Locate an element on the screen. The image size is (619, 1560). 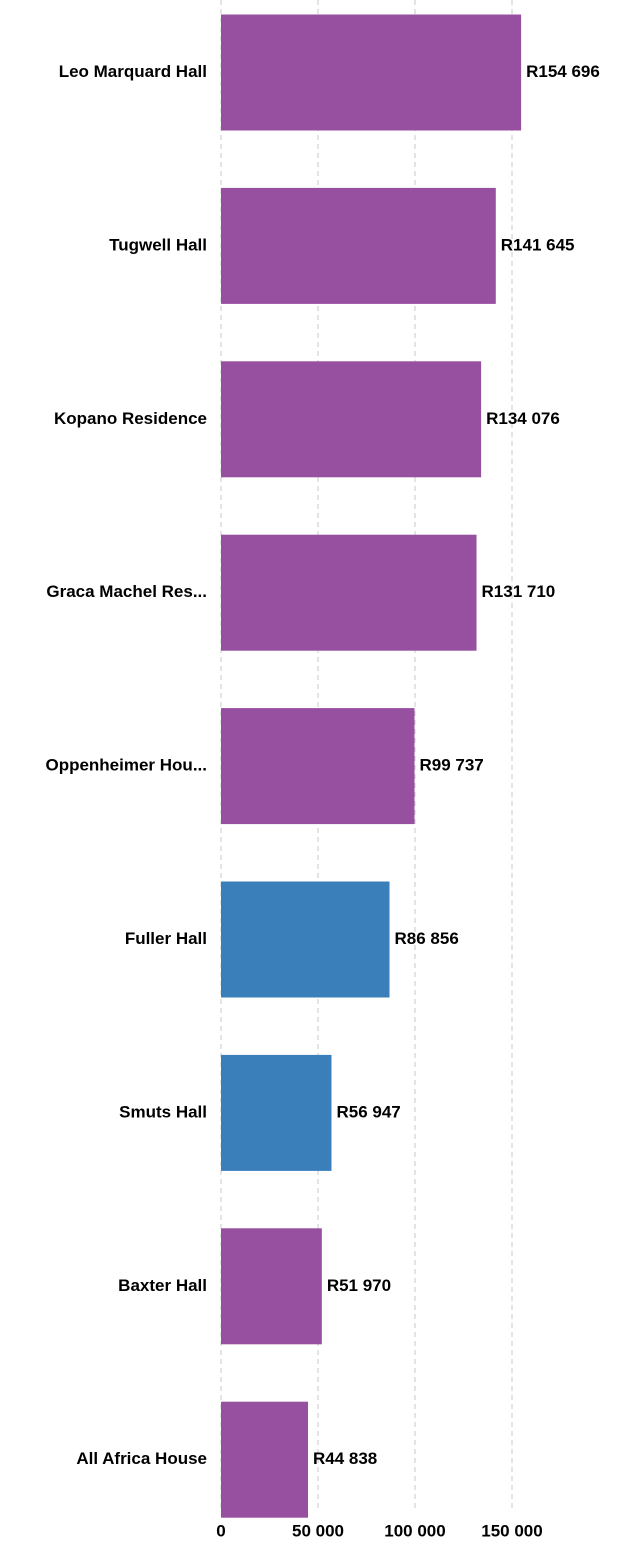
category-label: Baxter Hall is located at coordinates (162, 1285).